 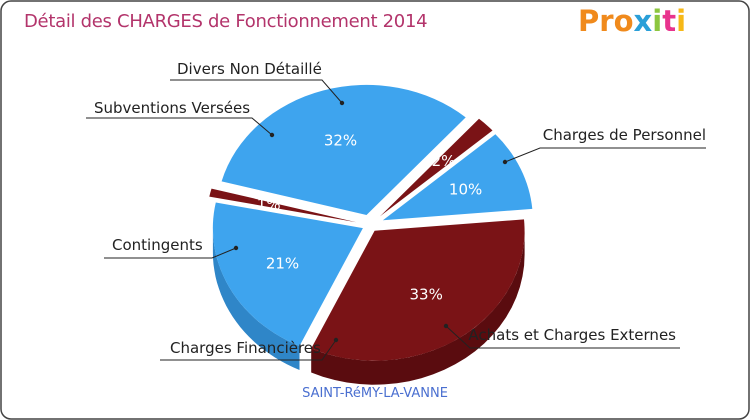 I want to click on logo-letter: x, so click(x=643, y=21).